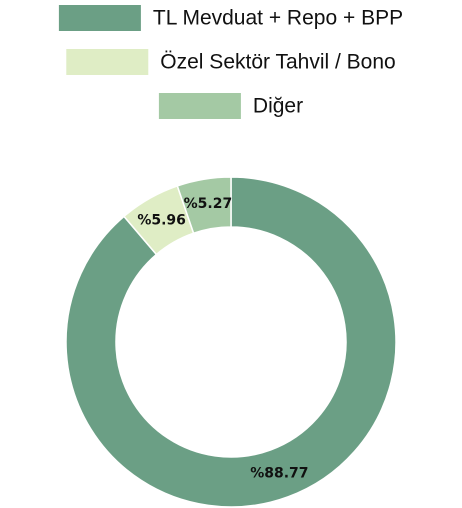 This screenshot has height=508, width=462. I want to click on data-label: %5.96, so click(161, 220).